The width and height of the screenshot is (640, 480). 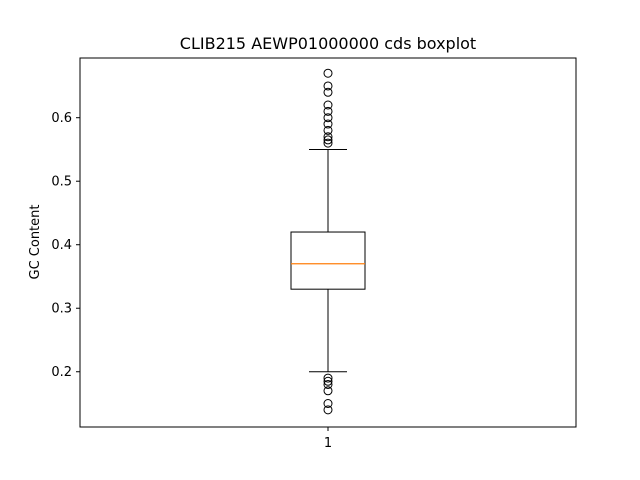 What do you see at coordinates (328, 443) in the screenshot?
I see `x-tick-label: 1` at bounding box center [328, 443].